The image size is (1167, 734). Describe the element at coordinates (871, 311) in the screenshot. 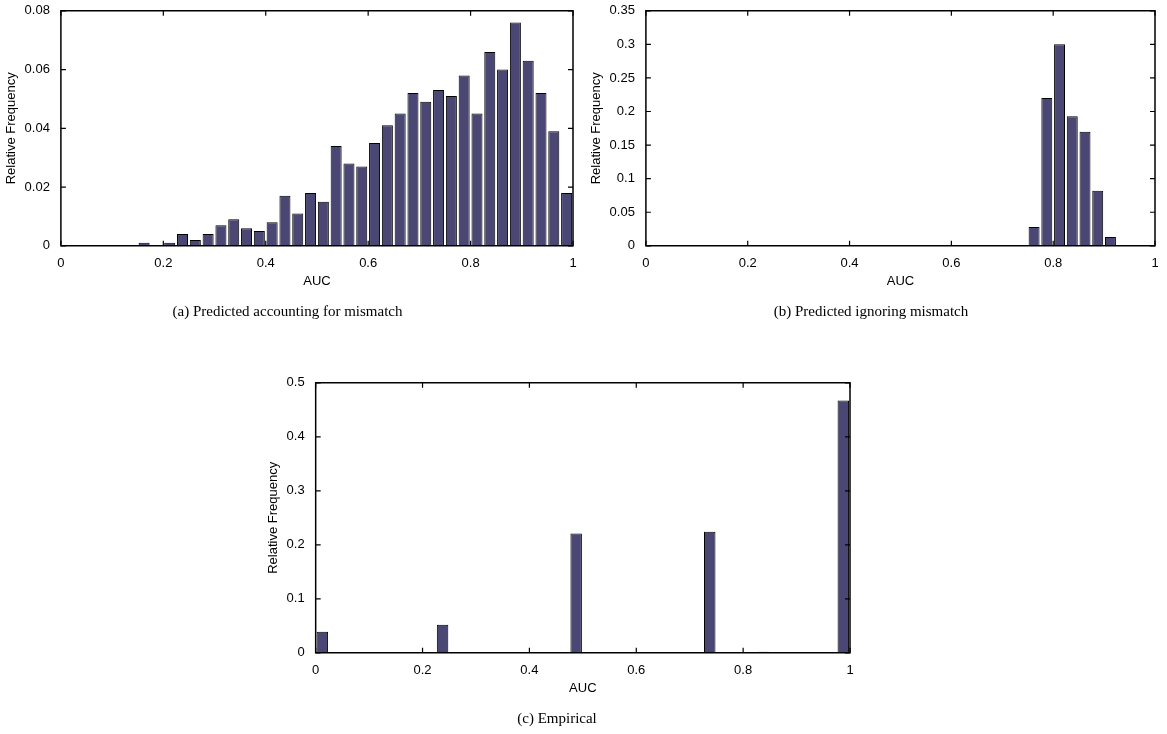

I see `text: (b) Predicted ignoring mismatch` at that location.